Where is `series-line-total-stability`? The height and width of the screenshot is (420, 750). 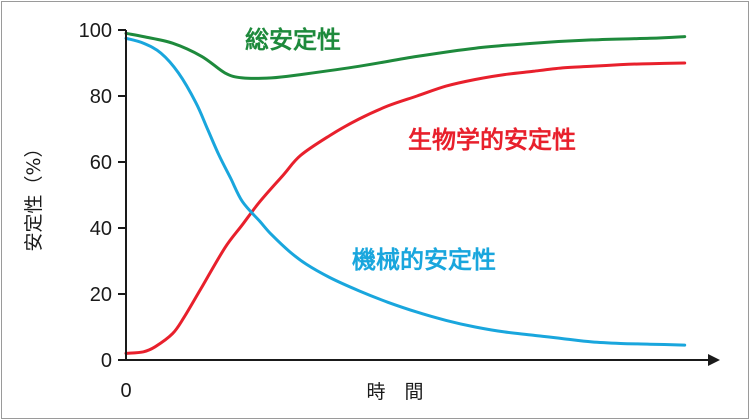
series-line-total-stability is located at coordinates (405, 55).